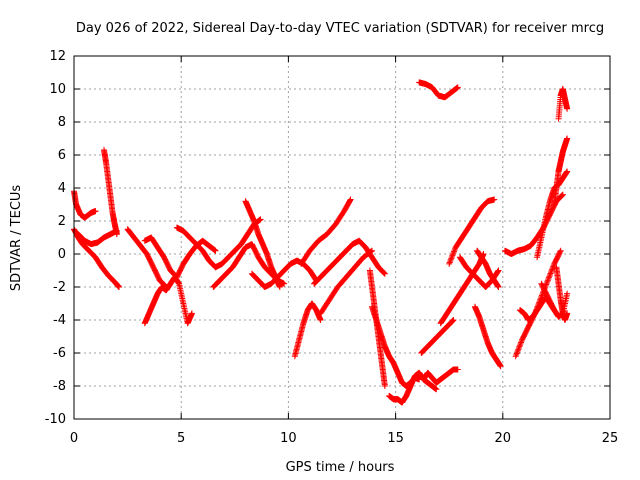 This screenshot has width=640, height=480. I want to click on series-s21, so click(438, 90).